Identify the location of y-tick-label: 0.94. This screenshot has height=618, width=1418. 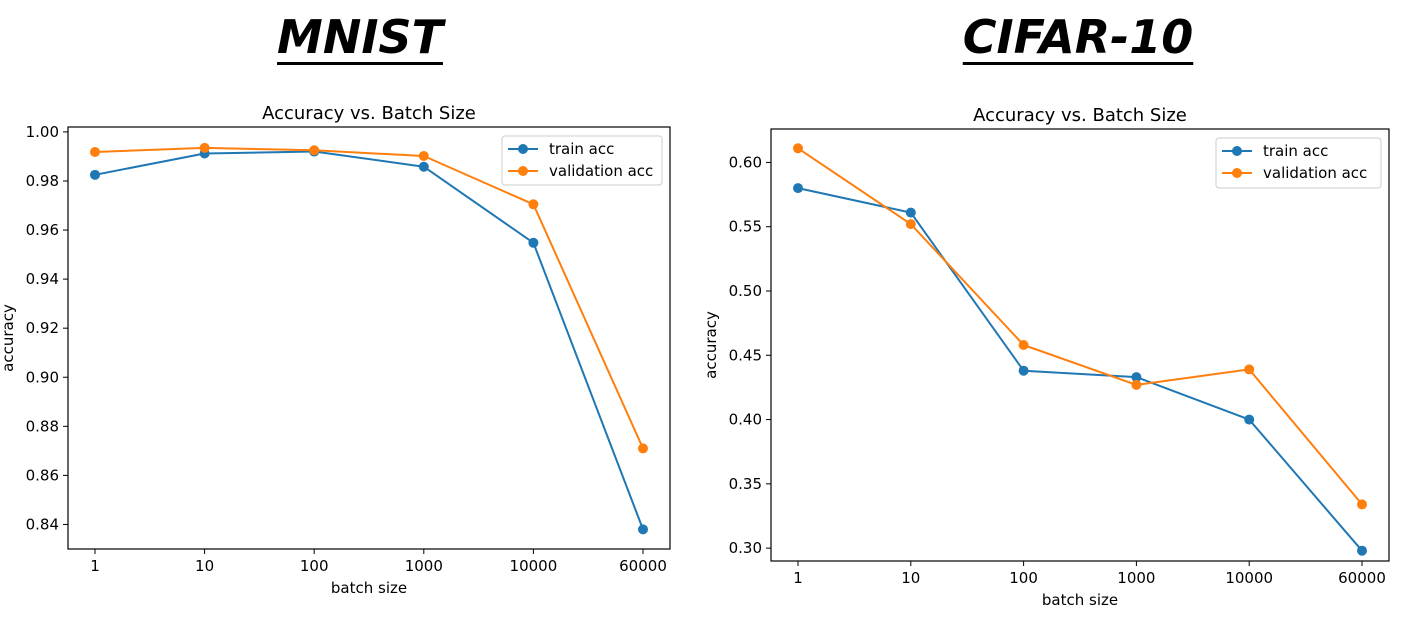
(42, 279).